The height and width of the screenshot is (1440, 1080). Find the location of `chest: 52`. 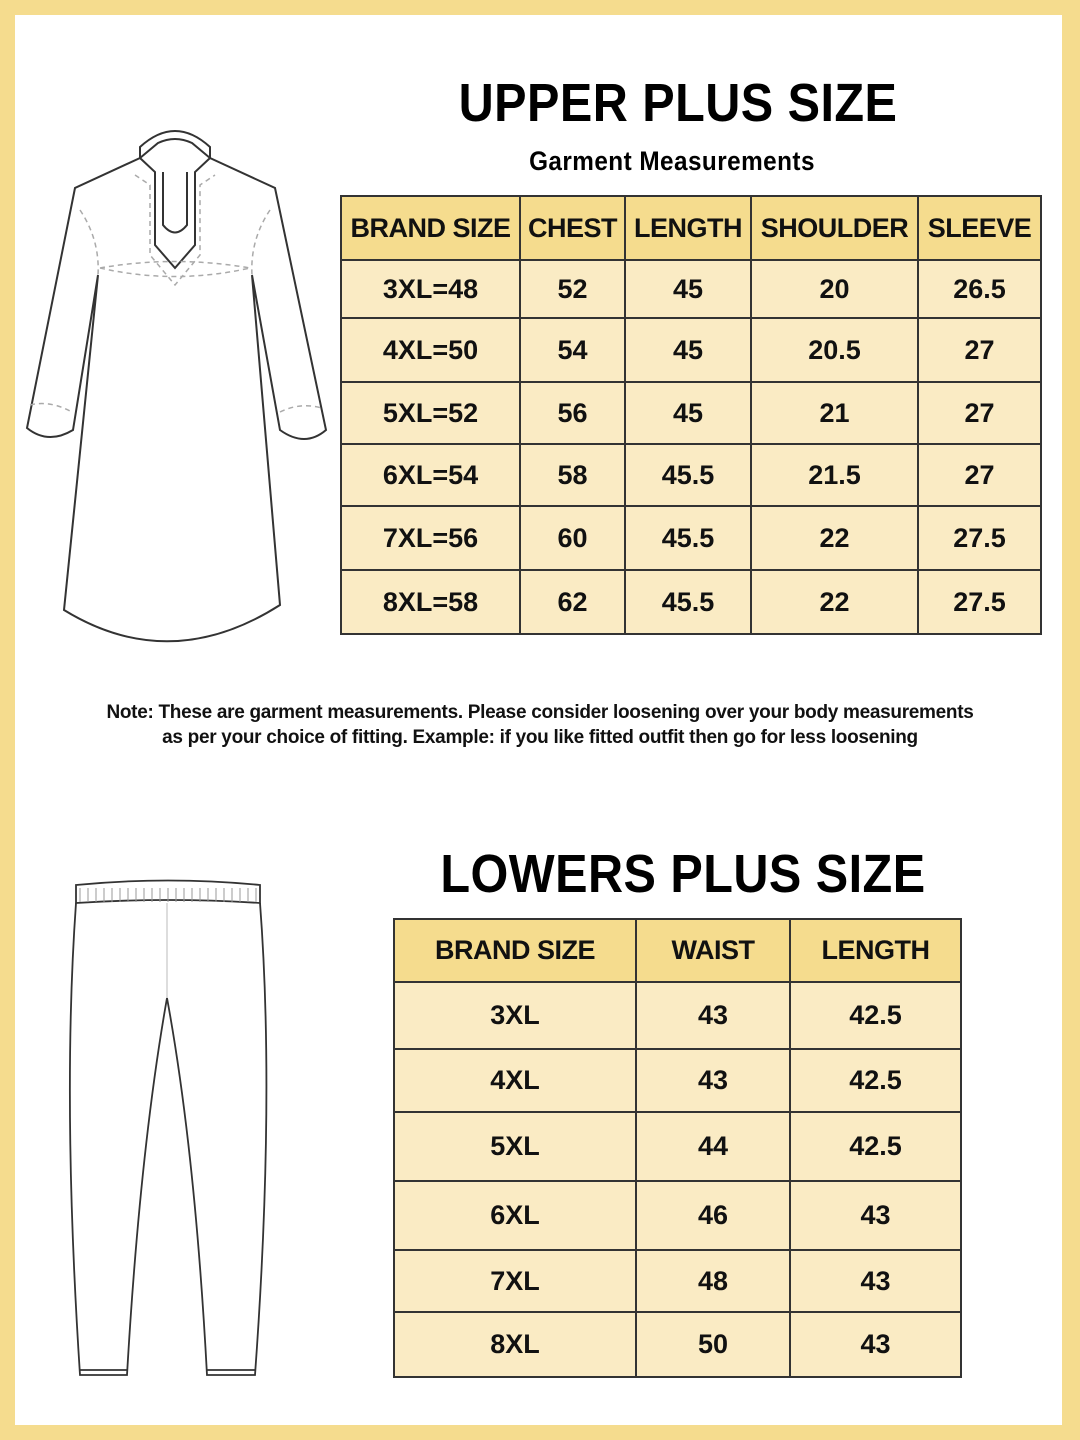

chest: 52 is located at coordinates (572, 289).